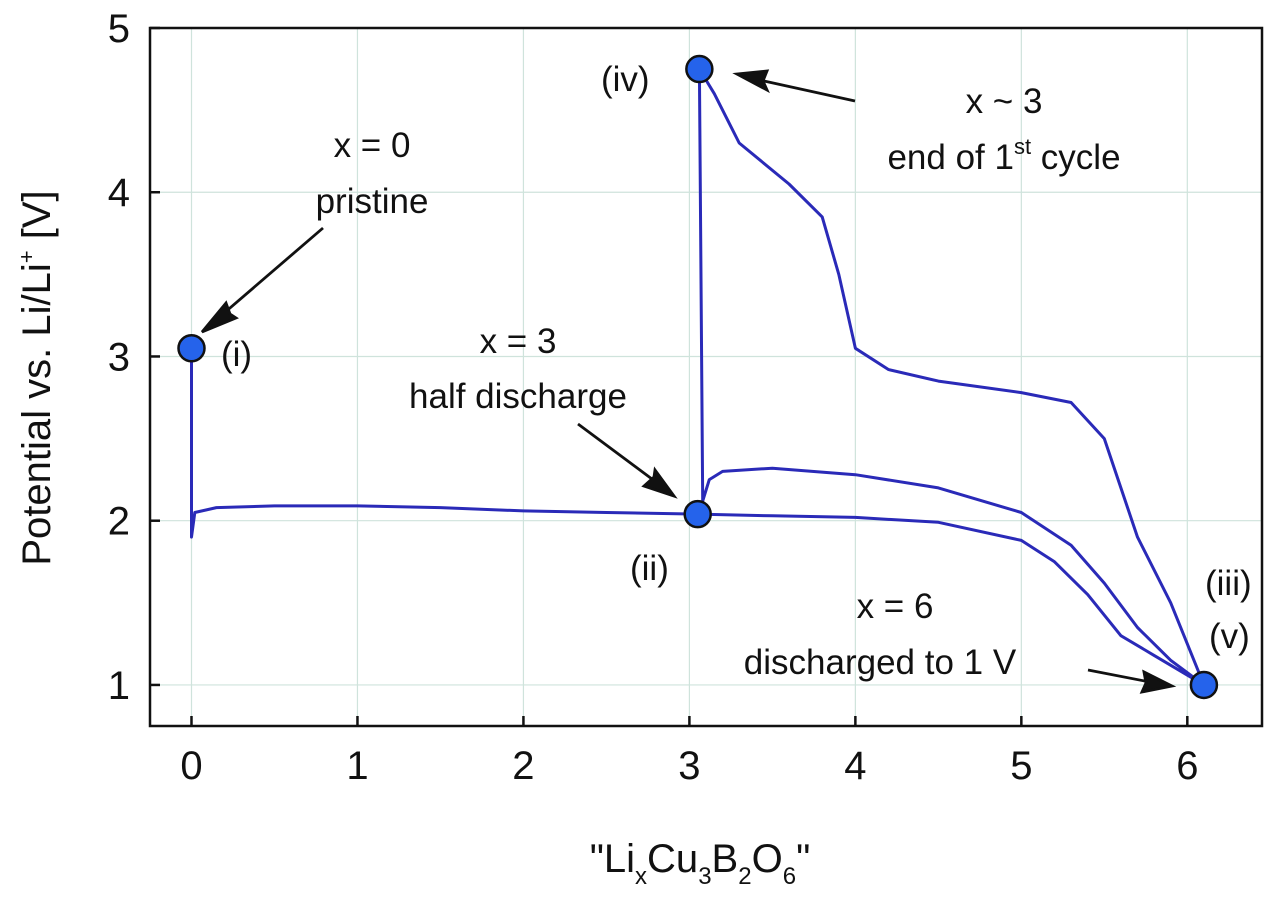  Describe the element at coordinates (1158, 681) in the screenshot. I see `arrowhead-discharged` at that location.